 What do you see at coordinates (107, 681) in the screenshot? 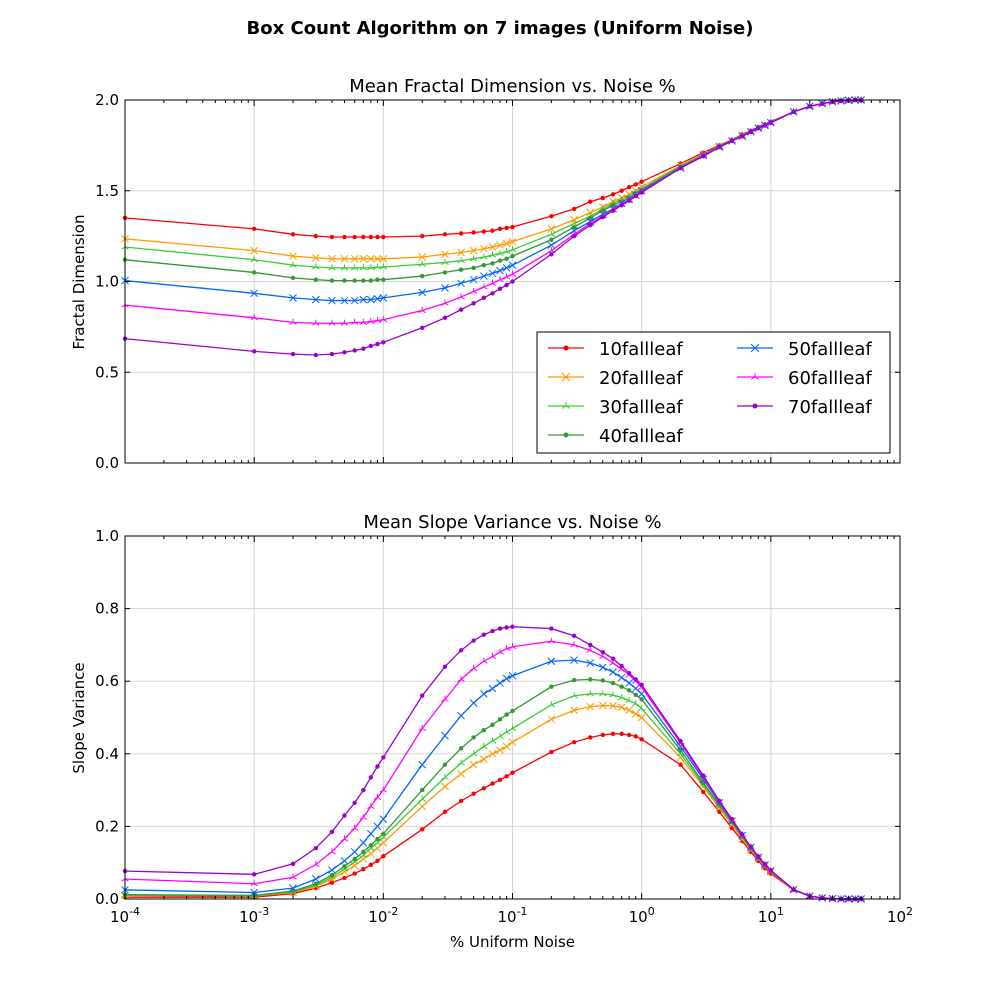
I see `sv-y-tick-label: 0.6` at bounding box center [107, 681].